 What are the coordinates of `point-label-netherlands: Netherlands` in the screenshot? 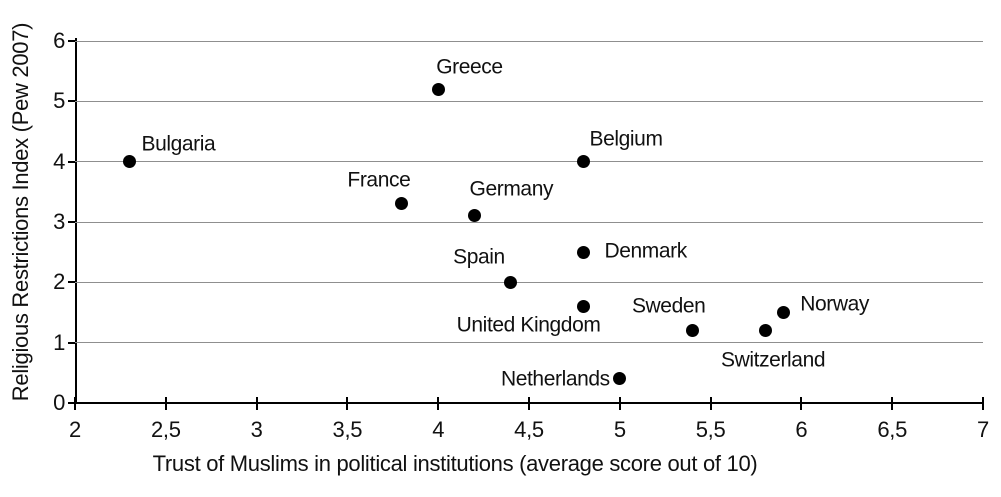 It's located at (555, 379).